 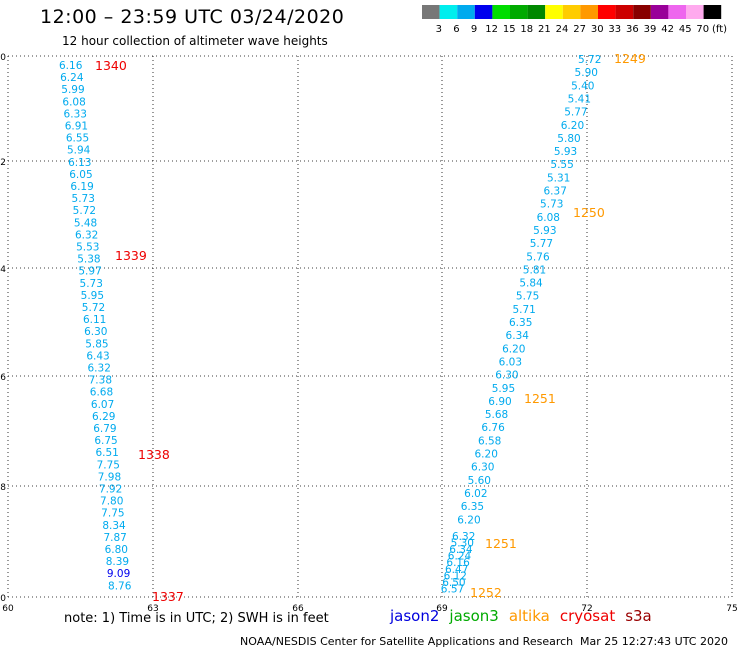 I want to click on lat-tick-label: -30, so click(x=3, y=58).